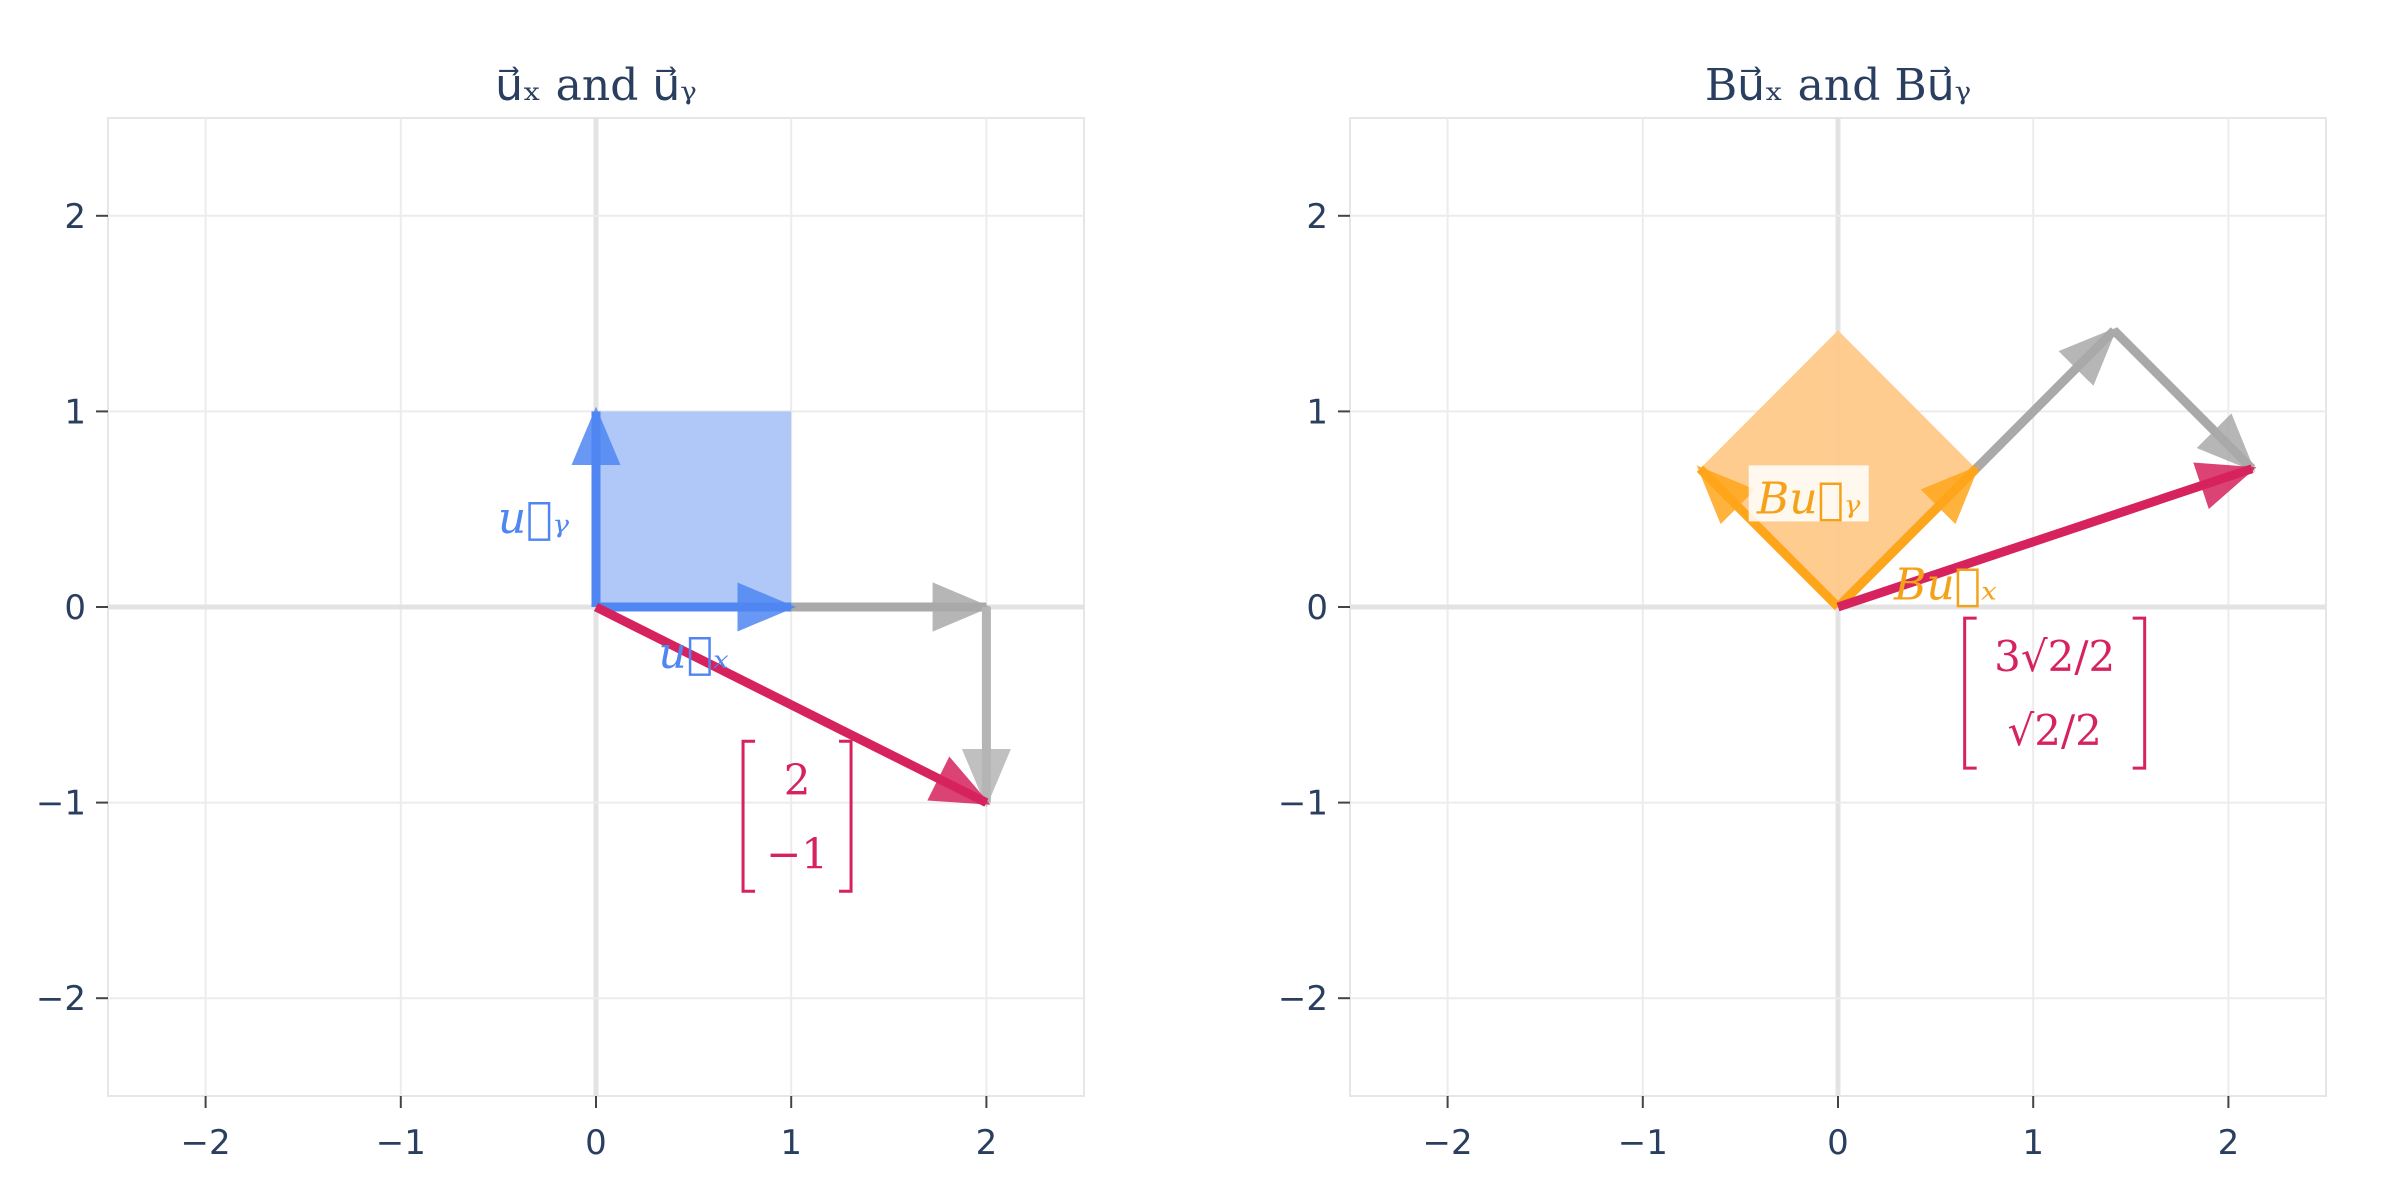 The image size is (2400, 1200). I want to click on annotation-background, so click(1808, 493).